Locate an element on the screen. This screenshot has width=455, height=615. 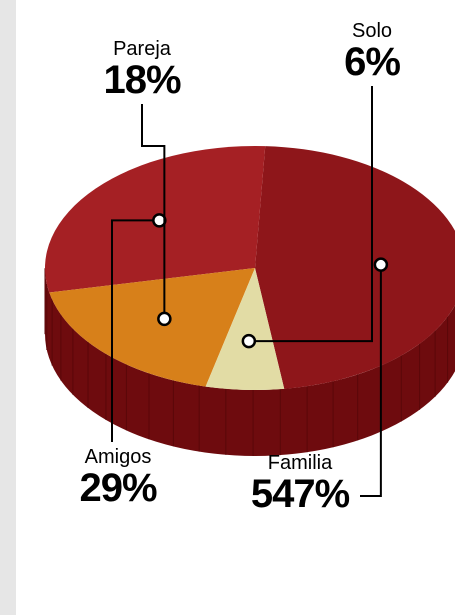
leader-line-amigos is located at coordinates (135, 330).